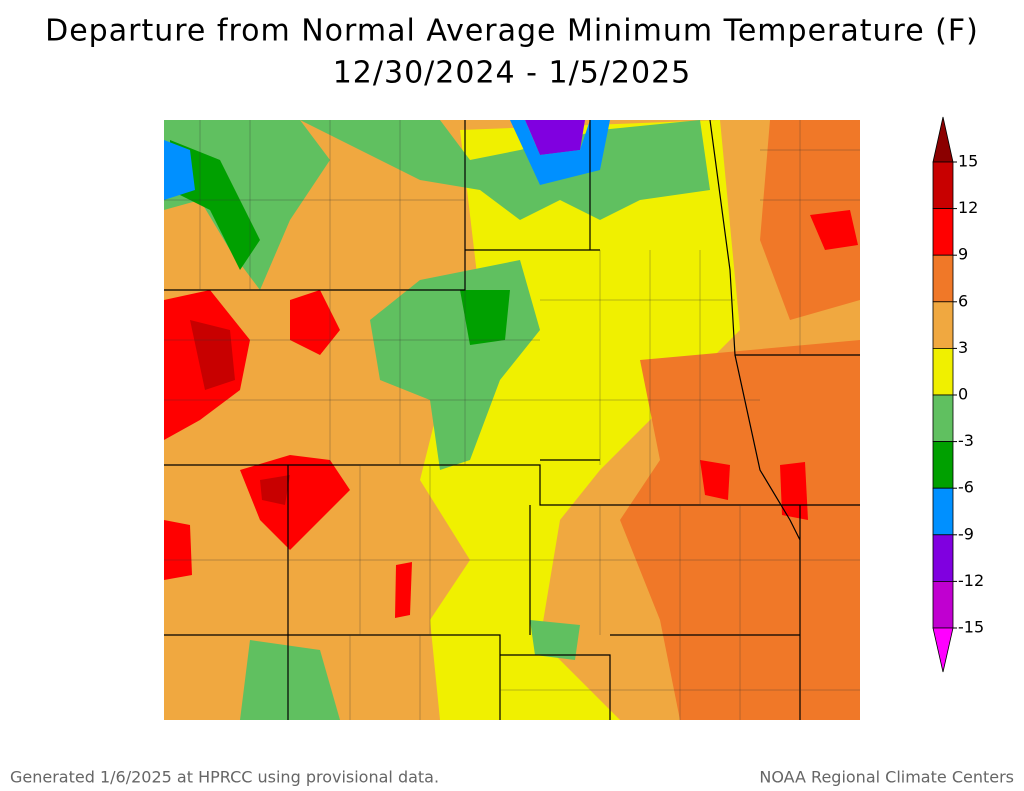 The image size is (1024, 791). Describe the element at coordinates (963, 300) in the screenshot. I see `legend-tick-label: 6` at that location.